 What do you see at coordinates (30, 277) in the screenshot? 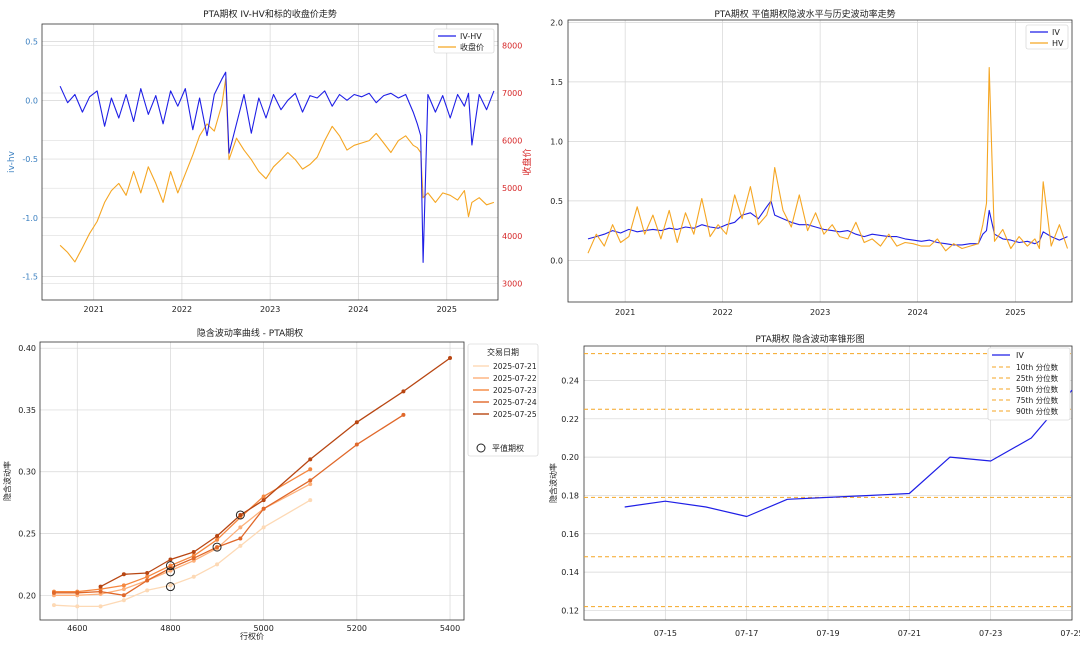
I see `y-tick-label: -1.5` at bounding box center [30, 277].